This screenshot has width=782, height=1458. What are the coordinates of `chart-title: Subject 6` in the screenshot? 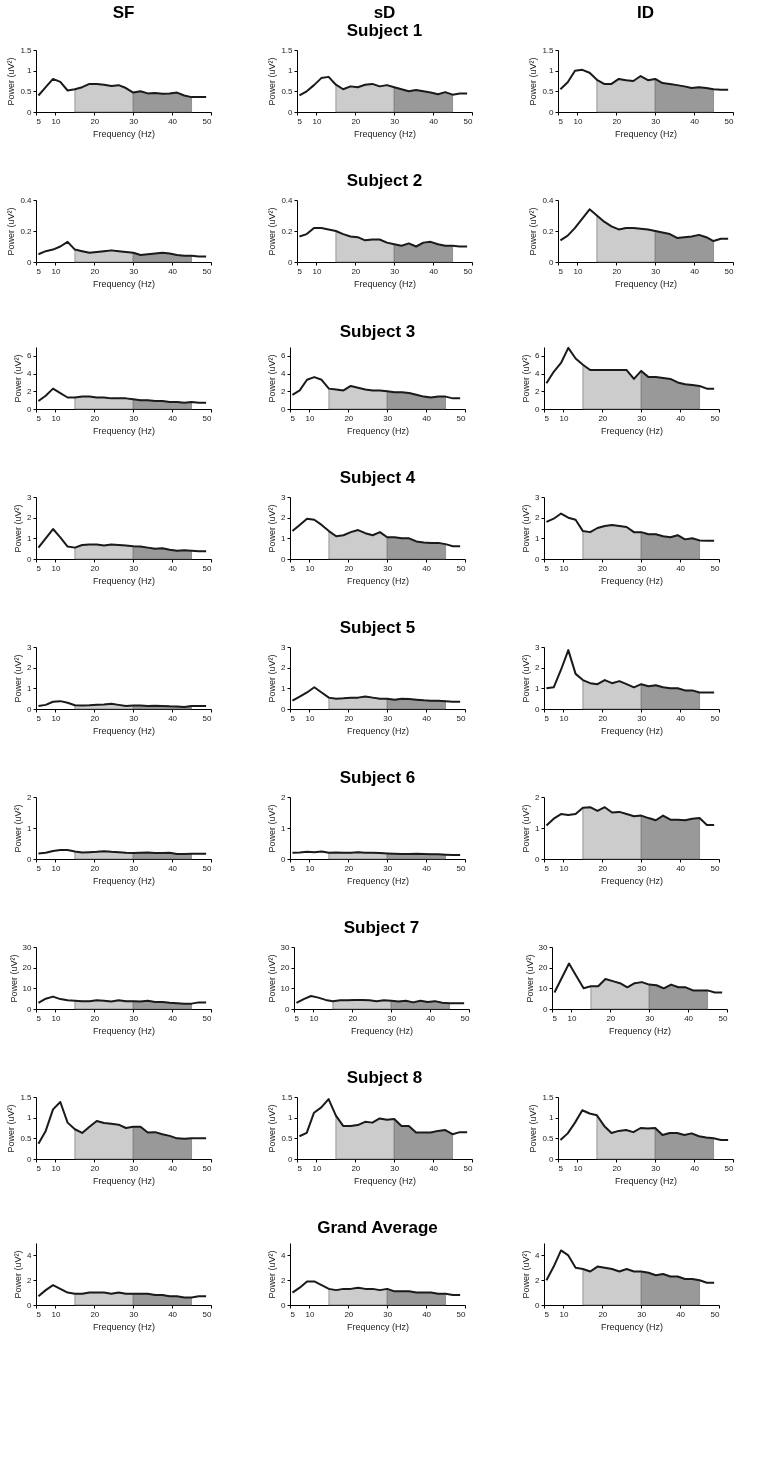 It's located at (377, 777).